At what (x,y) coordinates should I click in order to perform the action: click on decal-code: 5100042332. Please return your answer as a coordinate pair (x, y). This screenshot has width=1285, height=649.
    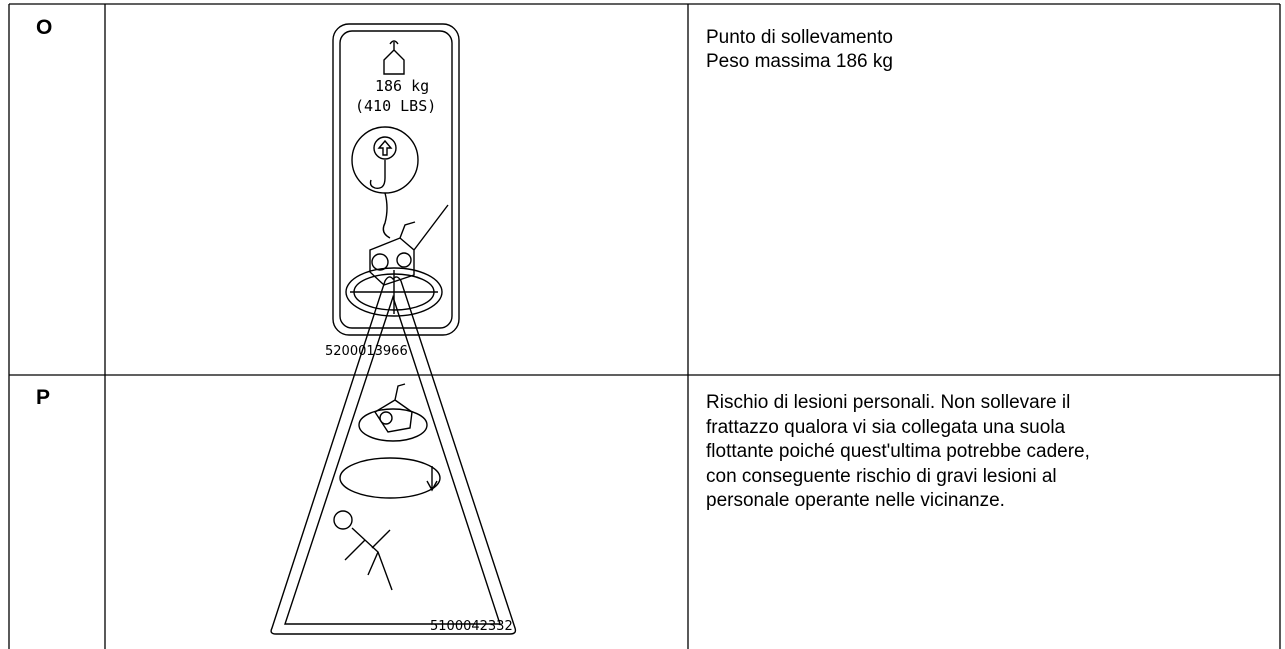
    Looking at the image, I should click on (471, 626).